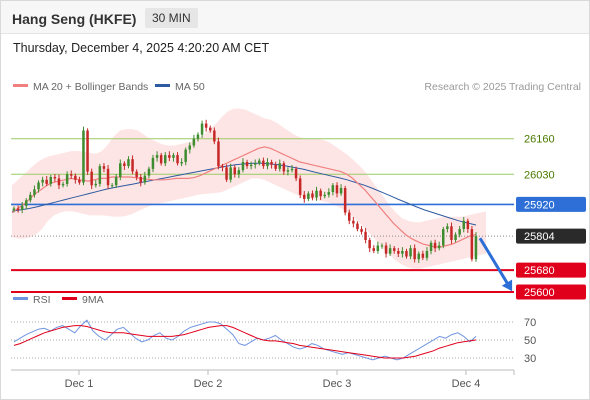 The image size is (590, 400). What do you see at coordinates (337, 384) in the screenshot?
I see `x-tick-label: Dec 3` at bounding box center [337, 384].